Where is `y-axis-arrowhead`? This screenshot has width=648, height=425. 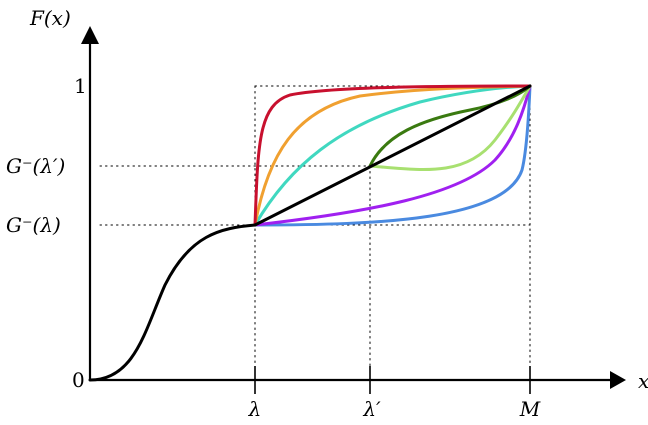
y-axis-arrowhead is located at coordinates (90, 35).